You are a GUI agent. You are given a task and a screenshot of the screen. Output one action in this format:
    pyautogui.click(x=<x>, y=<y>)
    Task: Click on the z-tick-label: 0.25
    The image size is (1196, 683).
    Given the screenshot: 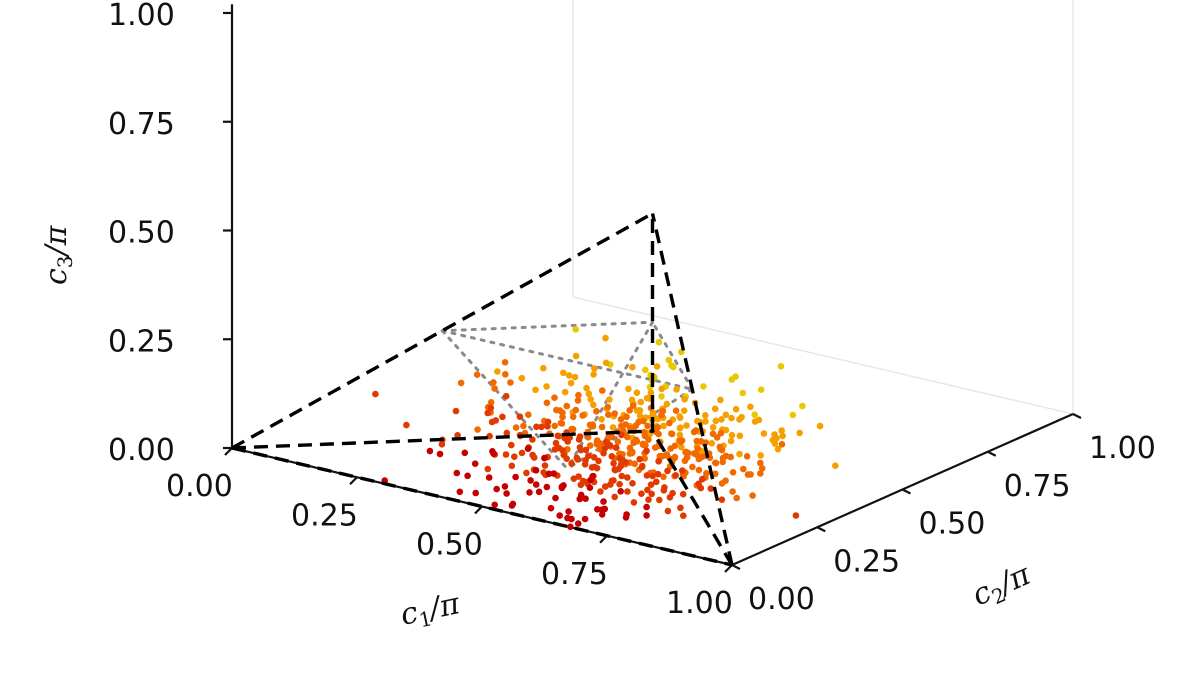 What is the action you would take?
    pyautogui.click(x=141, y=341)
    